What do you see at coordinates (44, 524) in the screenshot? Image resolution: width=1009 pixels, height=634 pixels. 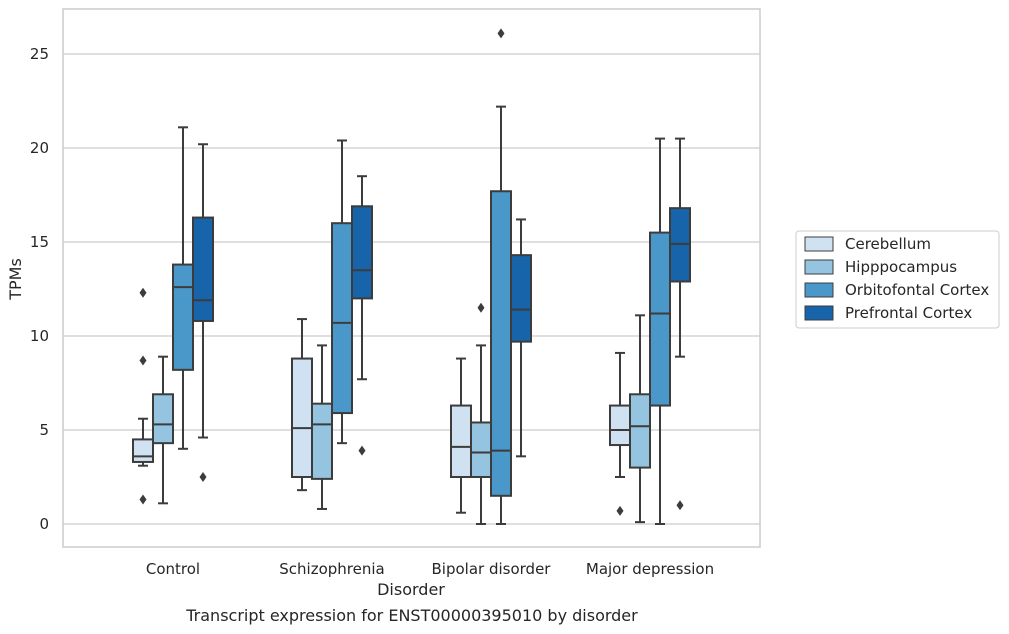 I see `y-tick-label: 0` at bounding box center [44, 524].